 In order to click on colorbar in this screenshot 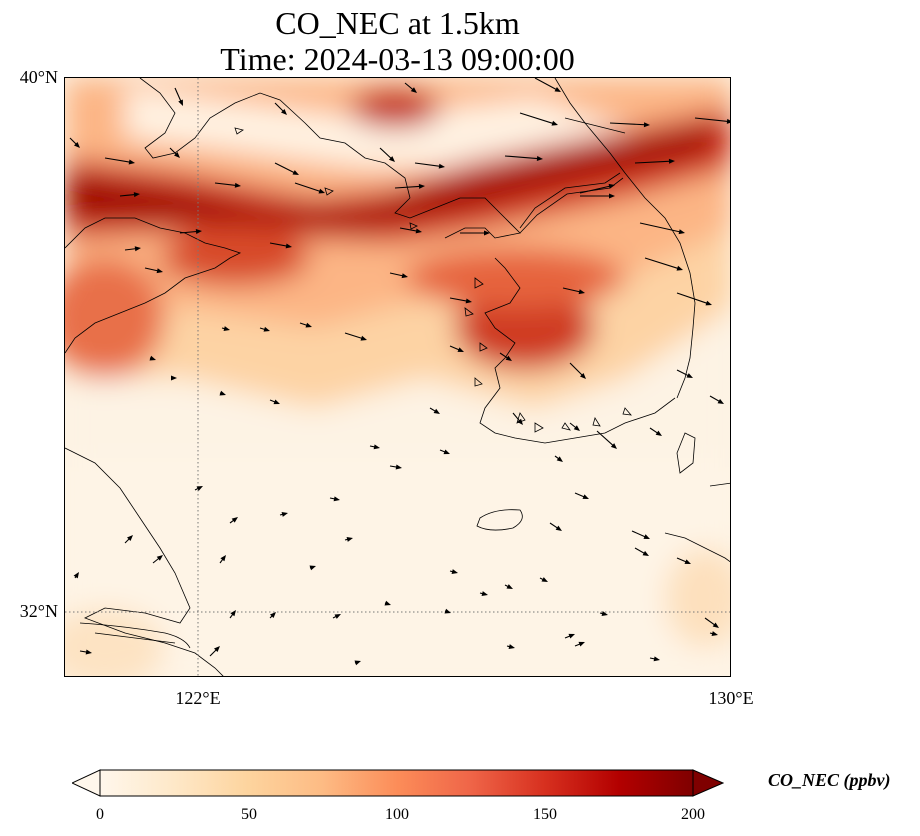, I will do `click(398, 783)`.